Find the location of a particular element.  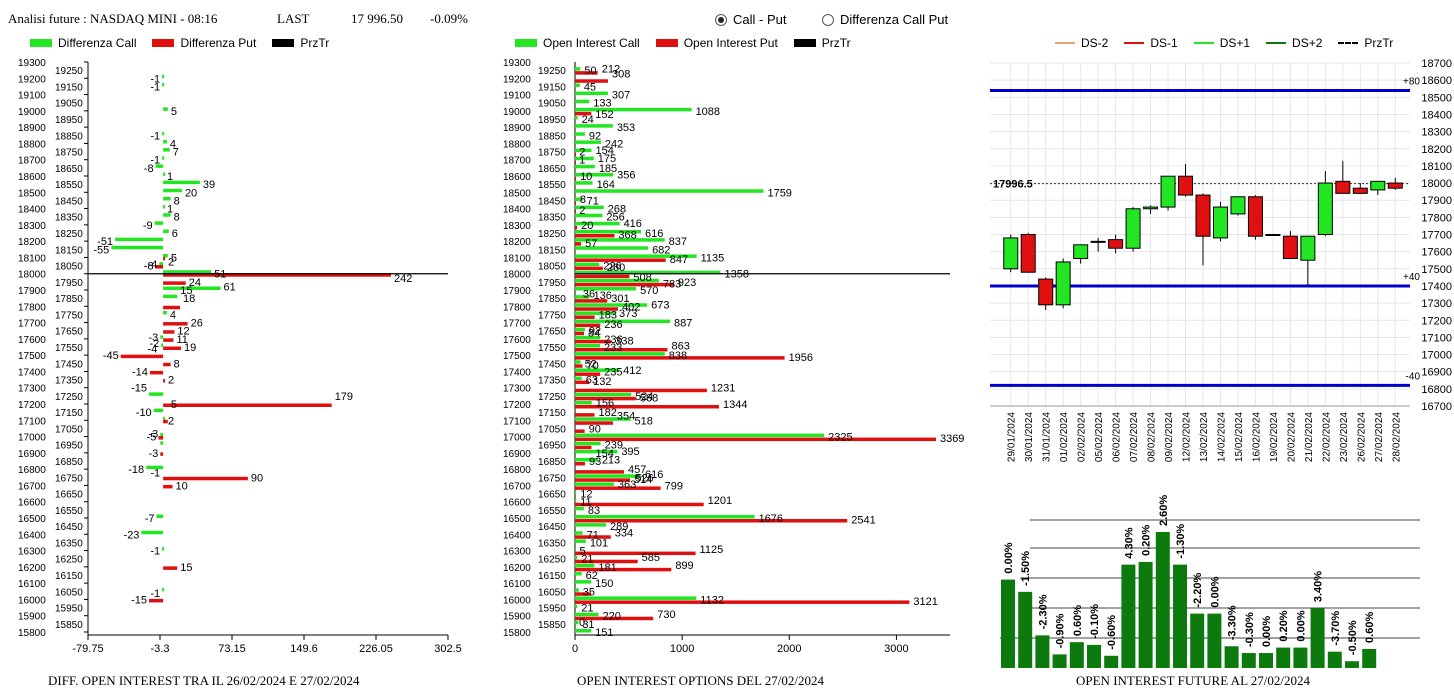

left-strike-tick: 15900 is located at coordinates (32, 617).